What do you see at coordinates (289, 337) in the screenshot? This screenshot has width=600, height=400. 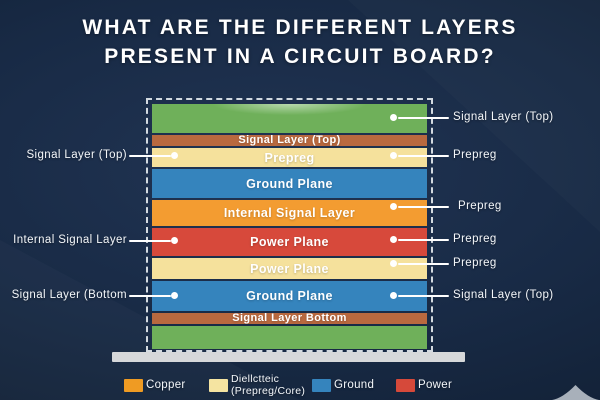 I see `layer-bottom-coating` at bounding box center [289, 337].